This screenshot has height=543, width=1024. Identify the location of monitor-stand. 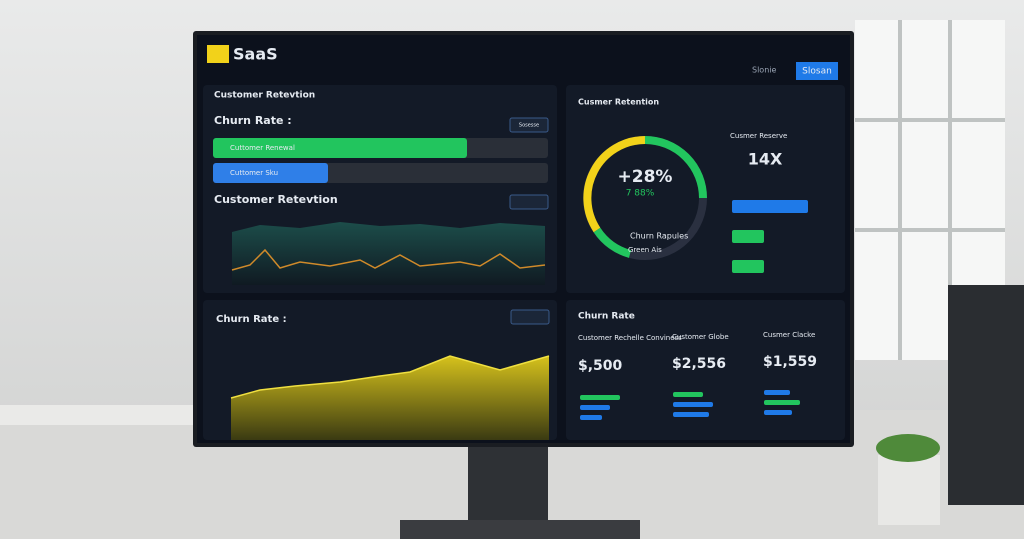
(508, 485).